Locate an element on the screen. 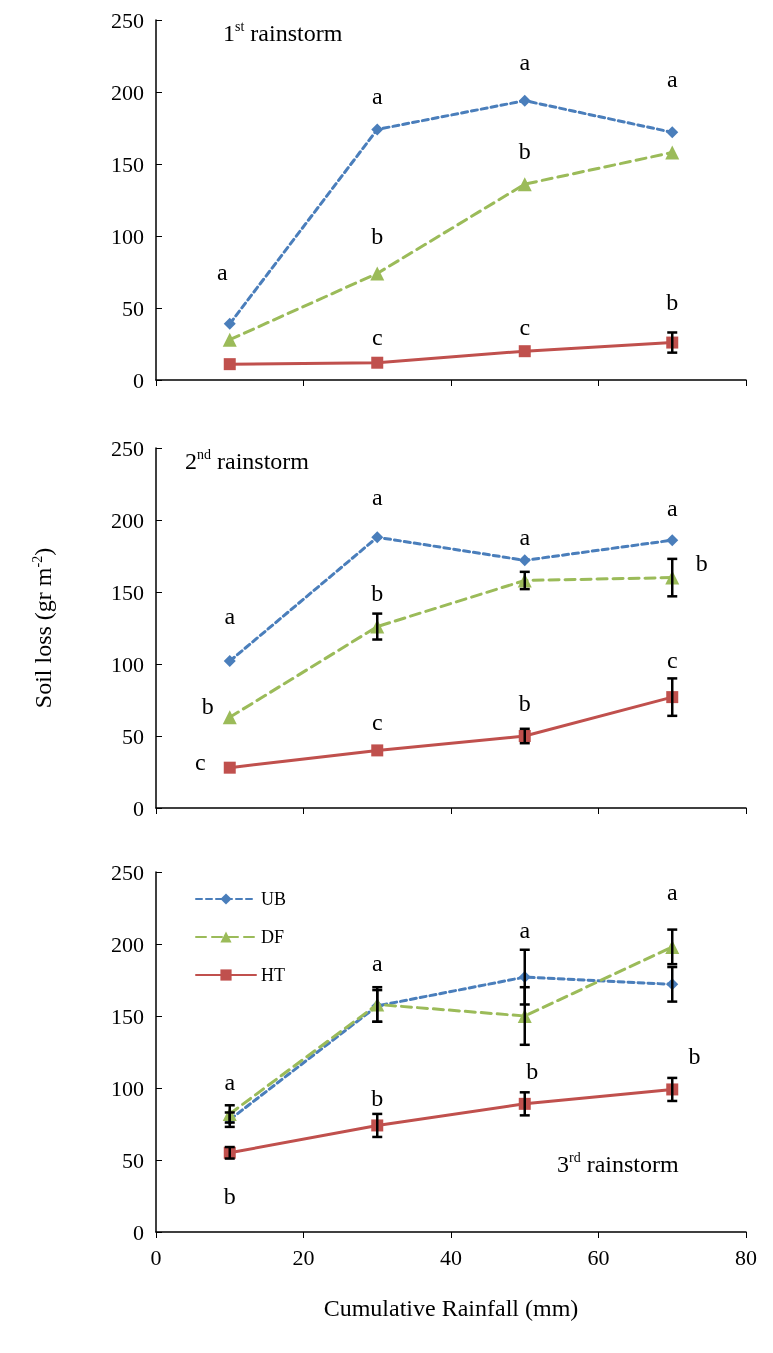 This screenshot has height=1353, width=773. x-axis-title: Cumulative Rainfall (mm) is located at coordinates (451, 1308).